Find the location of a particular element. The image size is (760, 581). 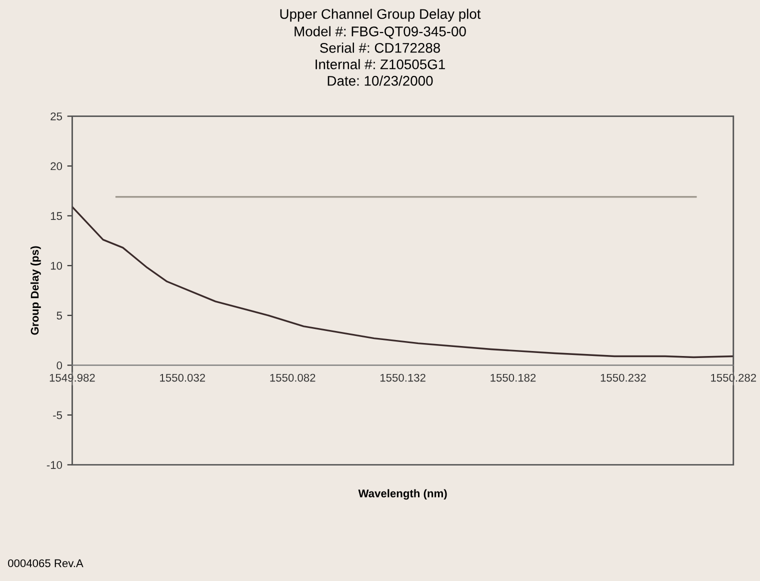

y-tick-label: 5 is located at coordinates (59, 316).